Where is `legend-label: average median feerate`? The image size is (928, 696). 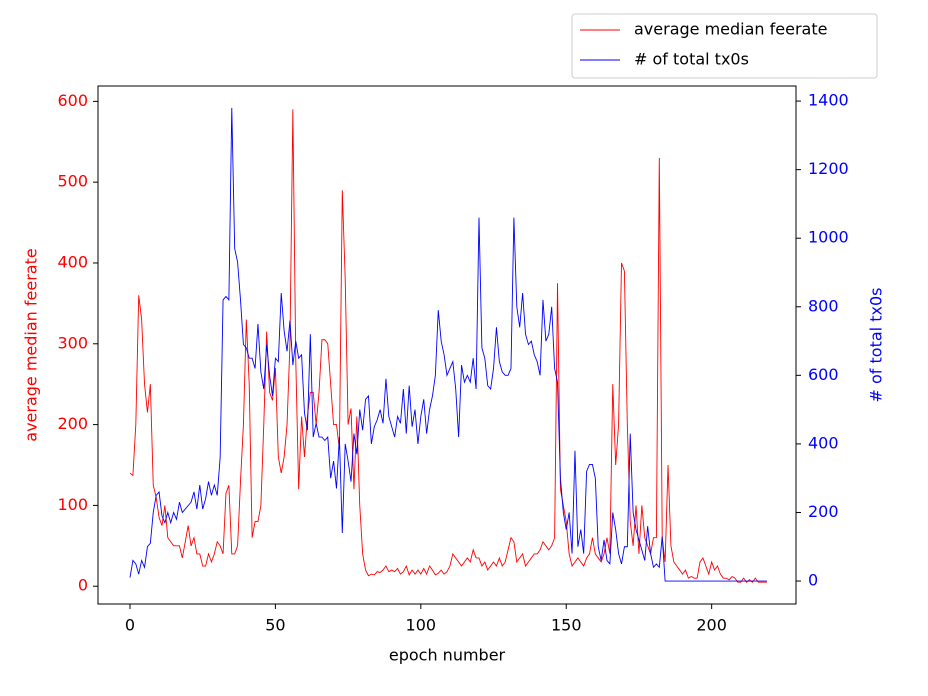
legend-label: average median feerate is located at coordinates (730, 29).